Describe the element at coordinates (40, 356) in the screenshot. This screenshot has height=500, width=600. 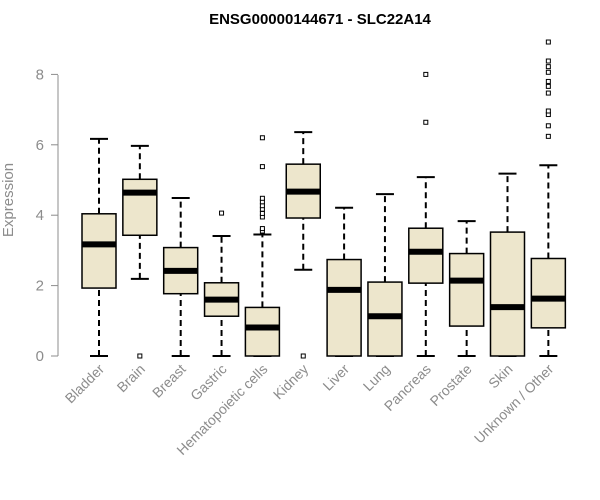
I see `y-tick-label: 0` at that location.